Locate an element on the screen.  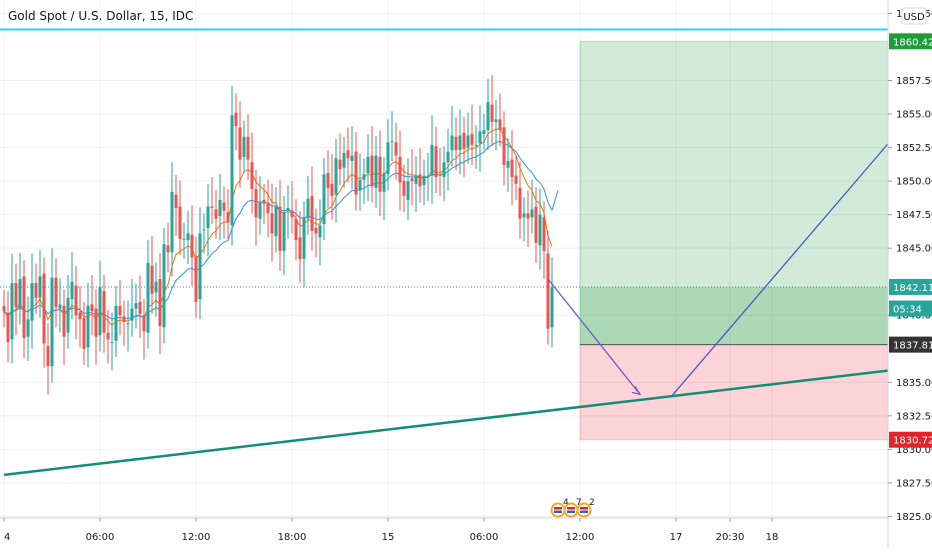
time-tick-label: 4 is located at coordinates (7, 537).